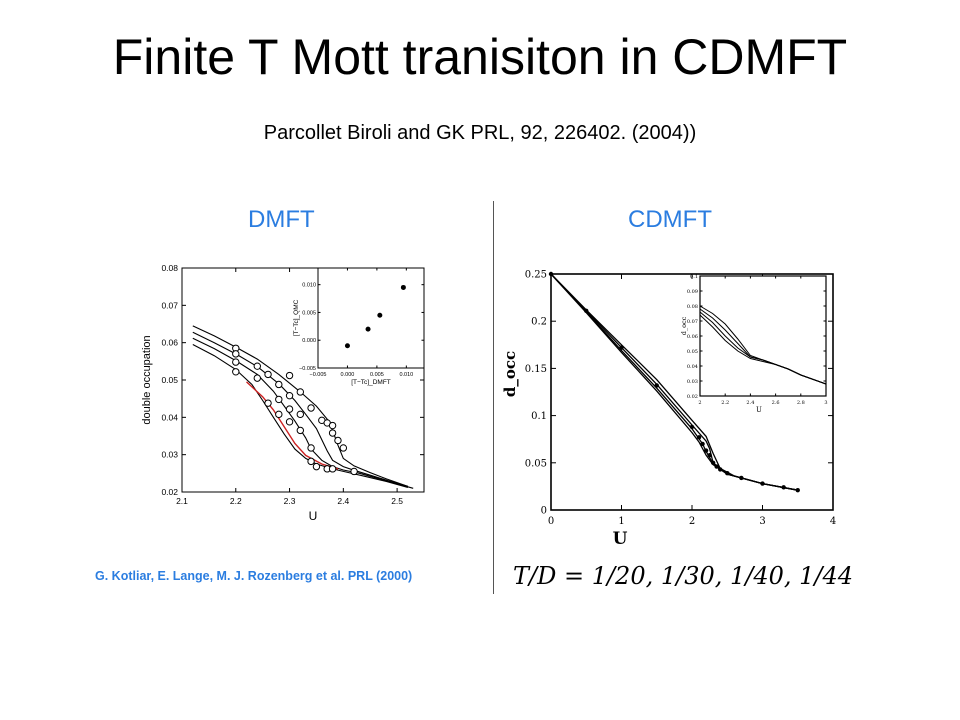  What do you see at coordinates (674, 382) in the screenshot?
I see `cdmft-series-line` at bounding box center [674, 382].